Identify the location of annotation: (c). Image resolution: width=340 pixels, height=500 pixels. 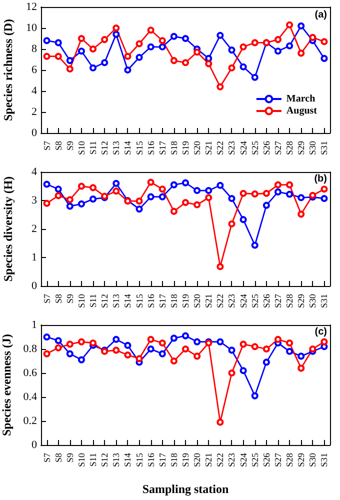
(321, 332).